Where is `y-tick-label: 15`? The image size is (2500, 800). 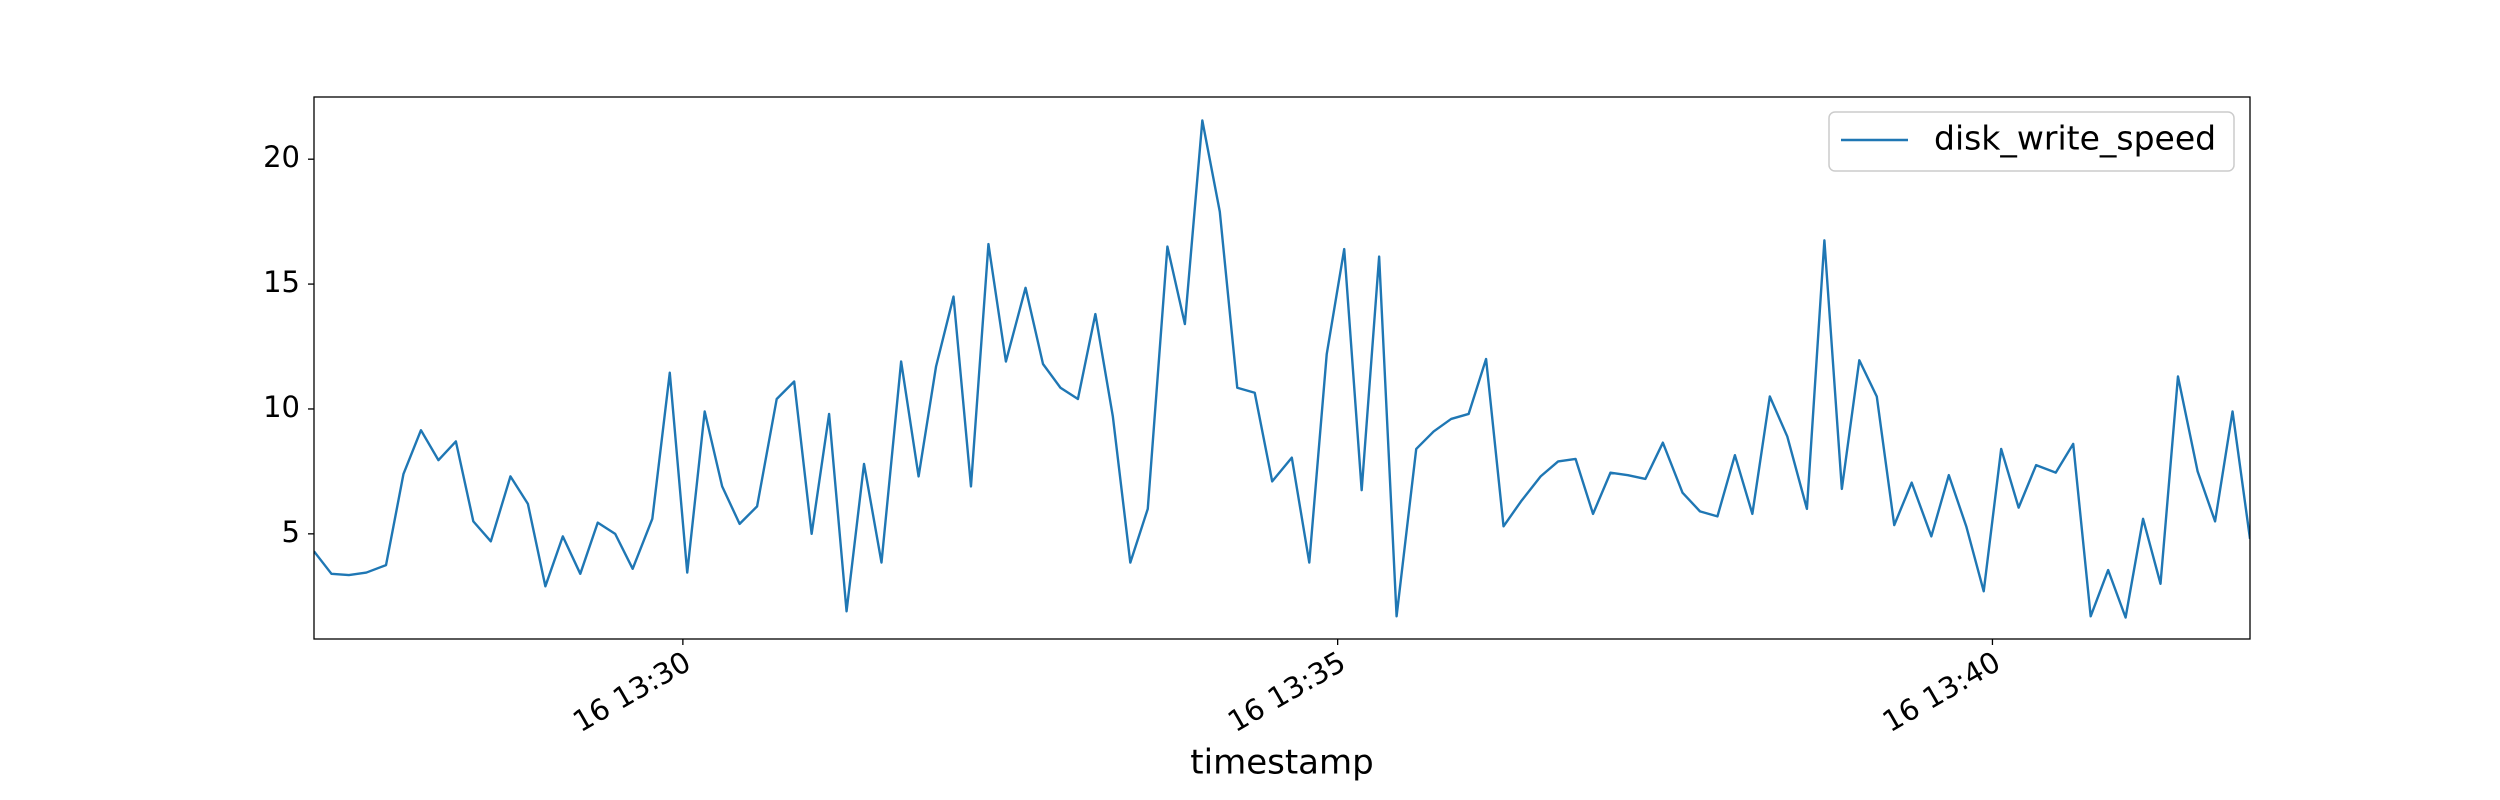 y-tick-label: 15 is located at coordinates (281, 282).